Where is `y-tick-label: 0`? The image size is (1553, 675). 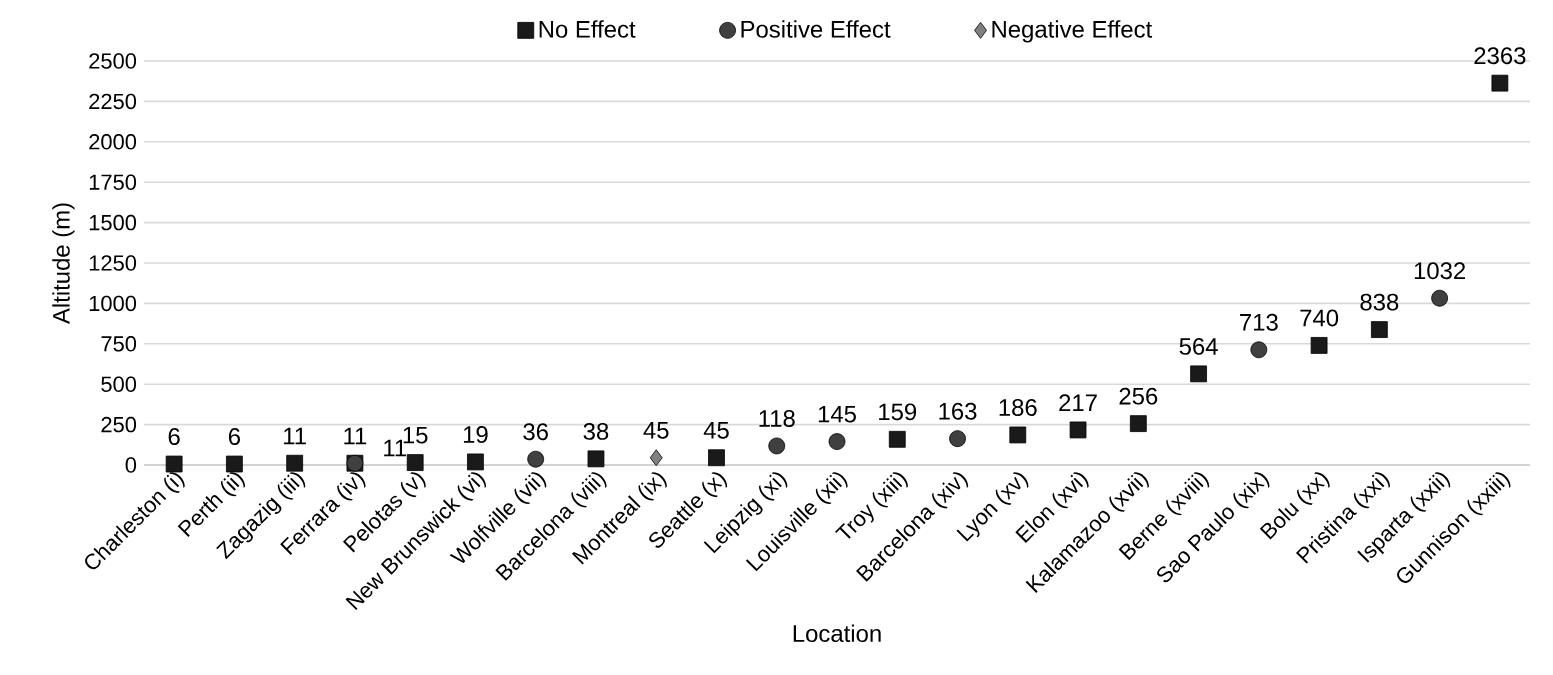 y-tick-label: 0 is located at coordinates (131, 465).